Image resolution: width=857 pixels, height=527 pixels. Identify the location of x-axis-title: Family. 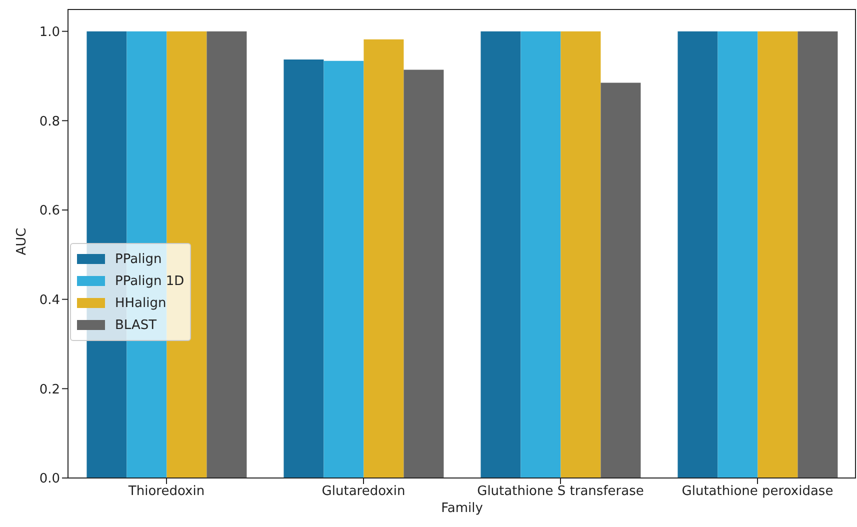
(462, 508).